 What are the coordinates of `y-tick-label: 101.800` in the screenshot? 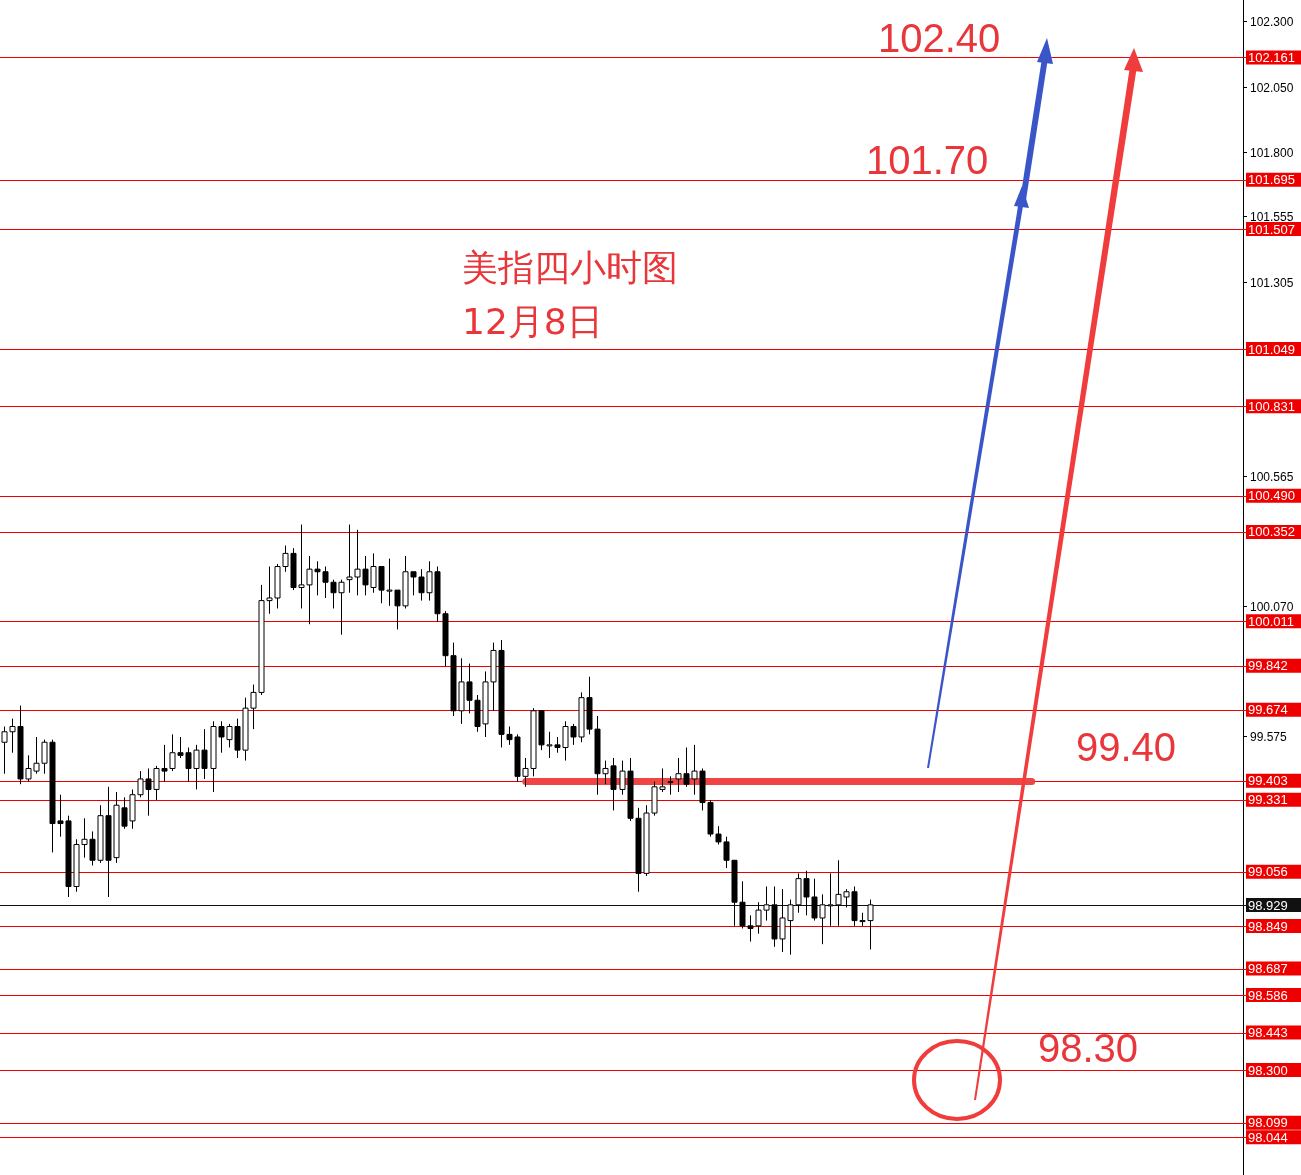 It's located at (1272, 152).